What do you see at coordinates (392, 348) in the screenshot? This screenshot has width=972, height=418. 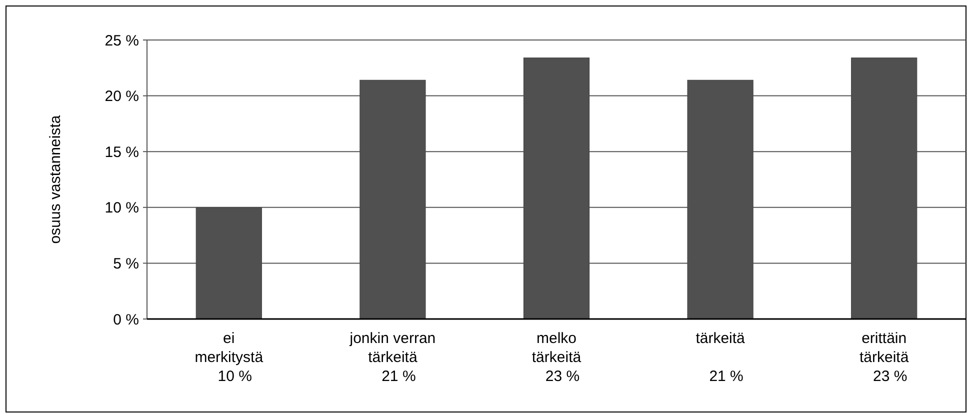 I see `x-tick-label: jonkin verran tärkeitä` at bounding box center [392, 348].